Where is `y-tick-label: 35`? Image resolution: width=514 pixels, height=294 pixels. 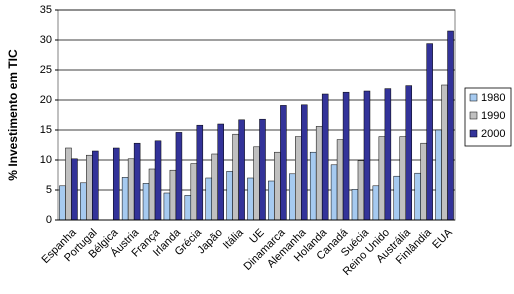
y-tick-label: 35 is located at coordinates (46, 10).